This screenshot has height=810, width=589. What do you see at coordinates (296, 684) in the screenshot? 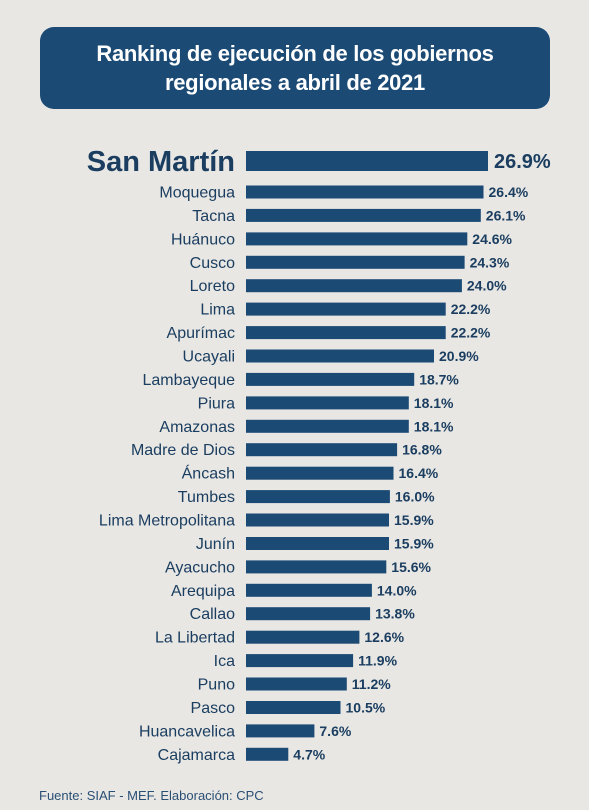
I see `bar-puno` at bounding box center [296, 684].